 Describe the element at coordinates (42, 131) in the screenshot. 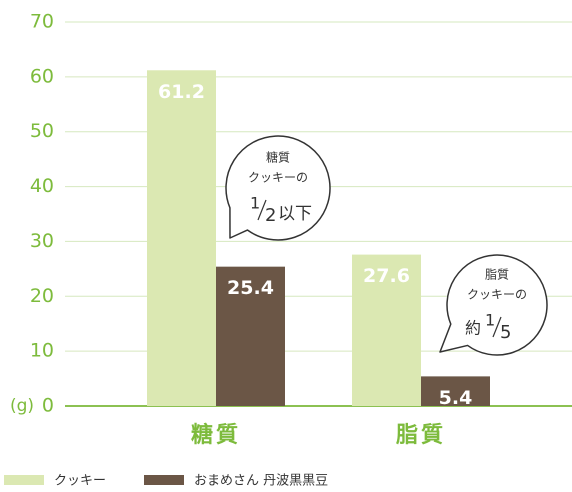

I see `y-tick-label: 50` at that location.